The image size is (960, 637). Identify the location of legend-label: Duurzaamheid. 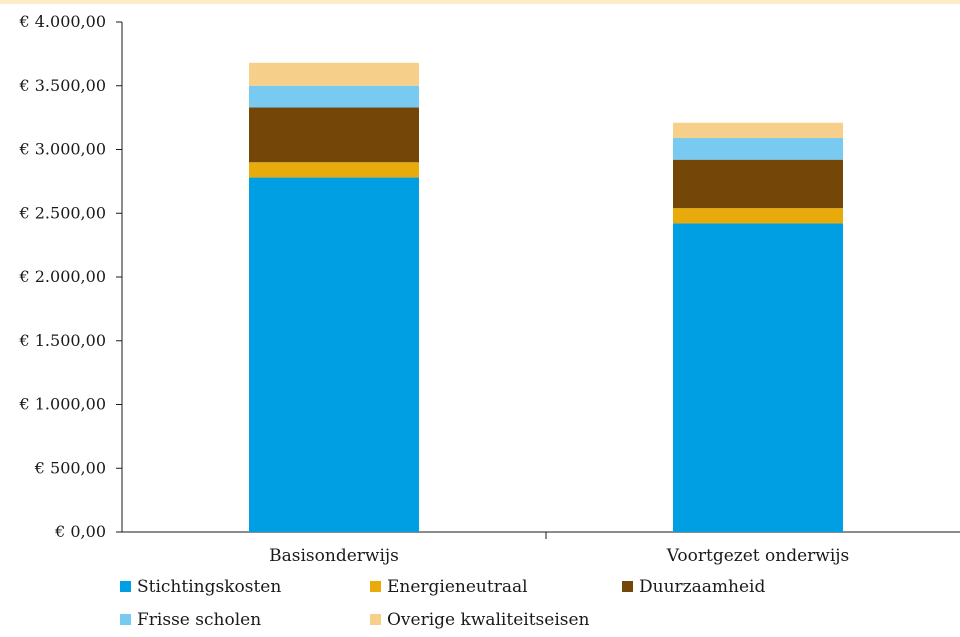
(702, 587).